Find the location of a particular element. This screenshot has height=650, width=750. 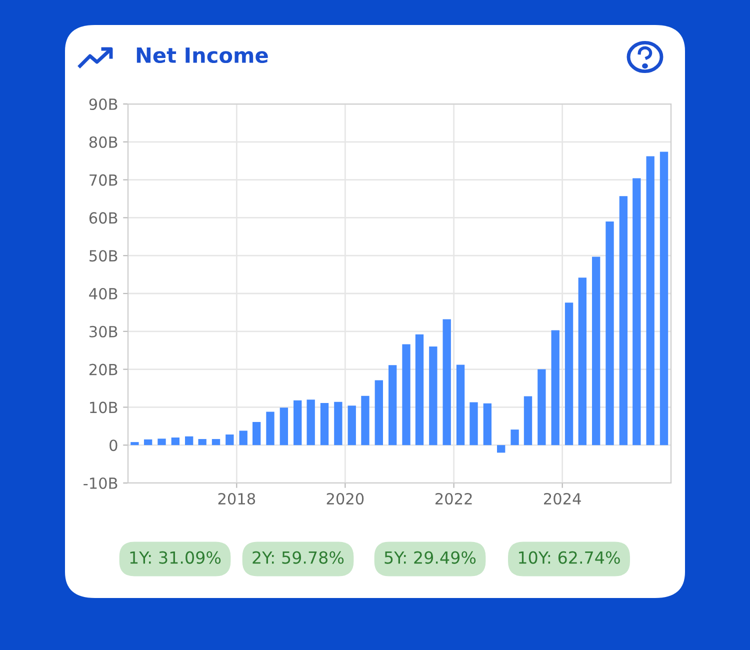

y-tick-label: 10B is located at coordinates (104, 408).